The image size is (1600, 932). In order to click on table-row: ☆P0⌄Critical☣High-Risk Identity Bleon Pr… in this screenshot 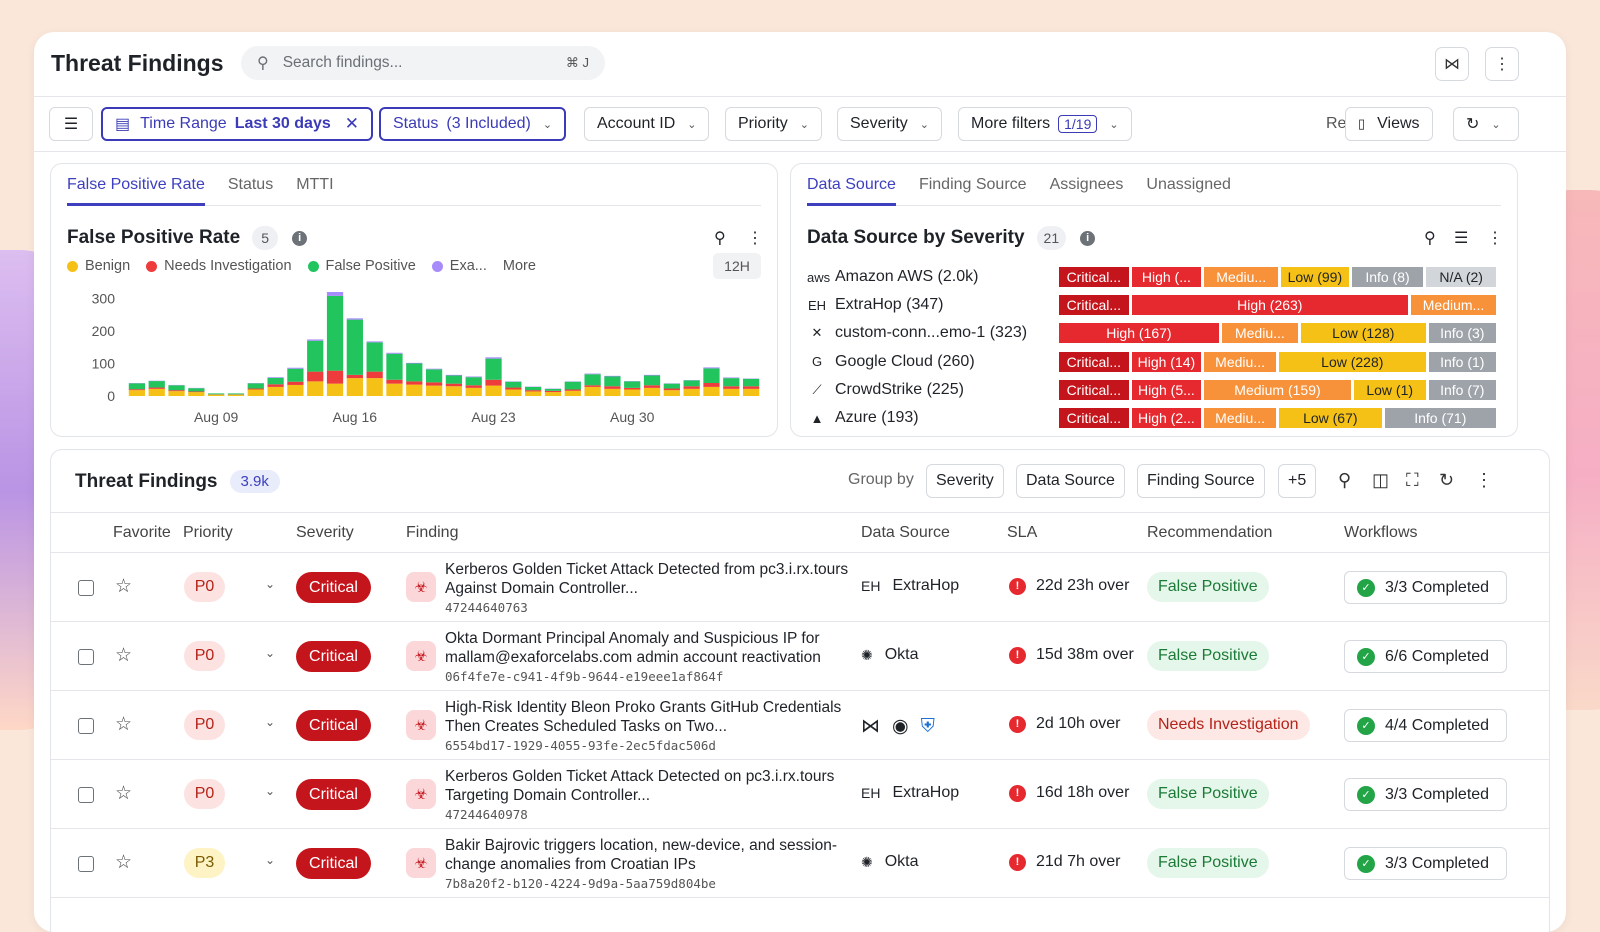, I will do `click(800, 725)`.